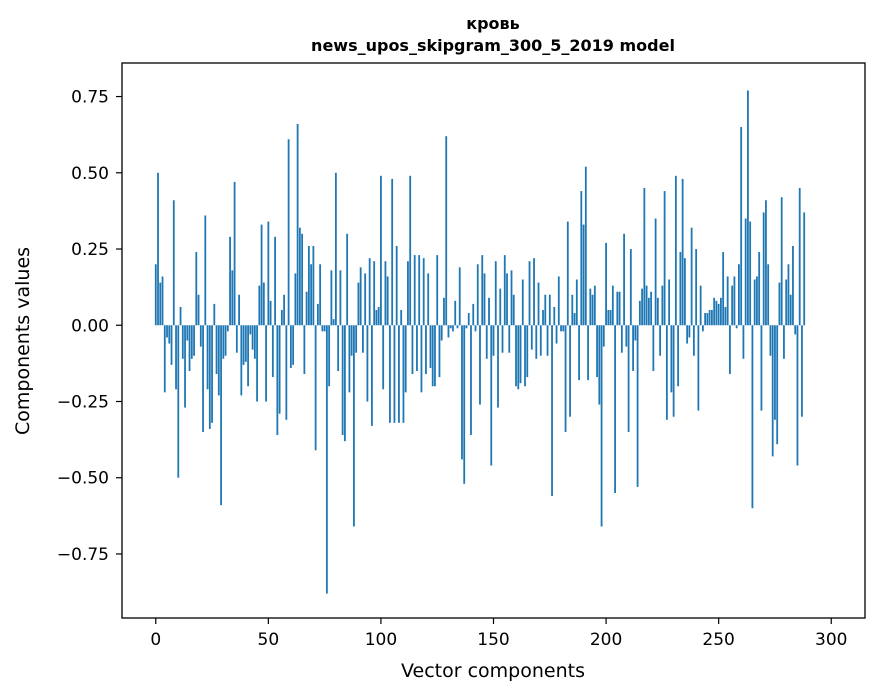  Describe the element at coordinates (90, 326) in the screenshot. I see `y-tick-label: 0.00` at that location.